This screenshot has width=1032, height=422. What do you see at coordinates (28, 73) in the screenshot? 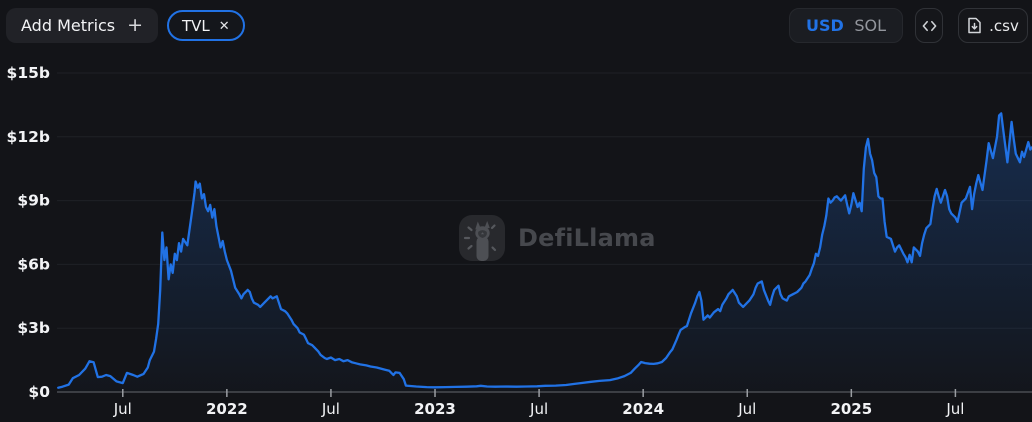
I see `y-axis-label: $15b` at bounding box center [28, 73].